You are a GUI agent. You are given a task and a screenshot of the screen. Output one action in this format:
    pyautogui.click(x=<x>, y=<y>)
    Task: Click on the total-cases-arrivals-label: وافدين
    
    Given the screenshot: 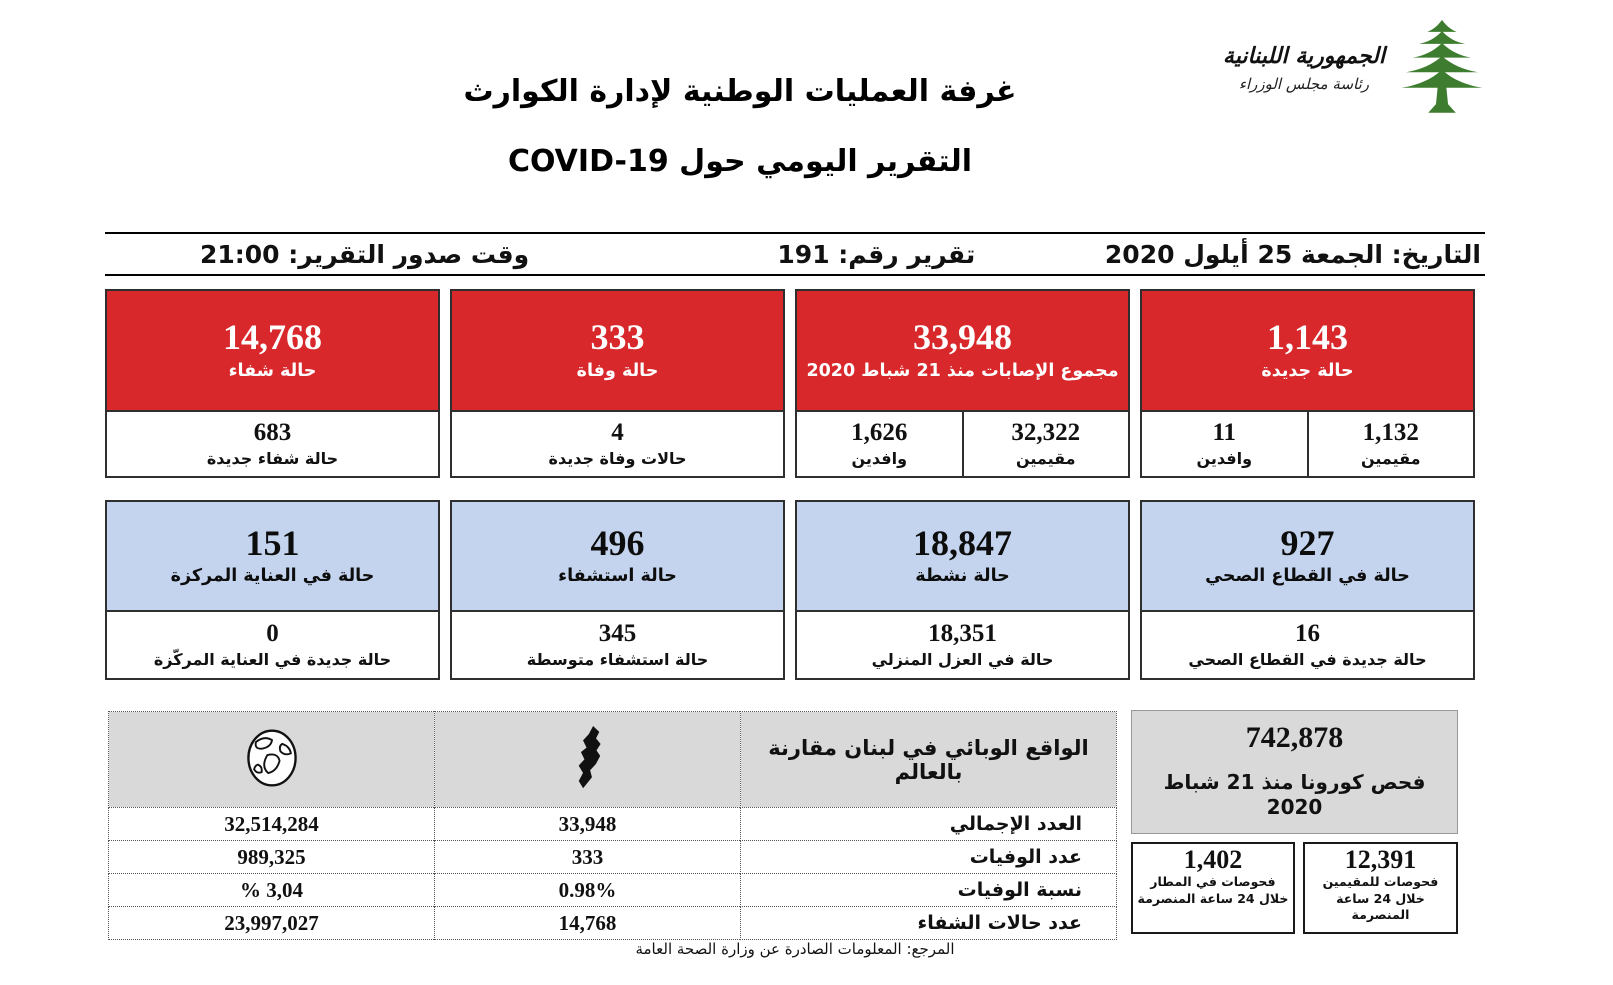 What is the action you would take?
    pyautogui.click(x=879, y=458)
    